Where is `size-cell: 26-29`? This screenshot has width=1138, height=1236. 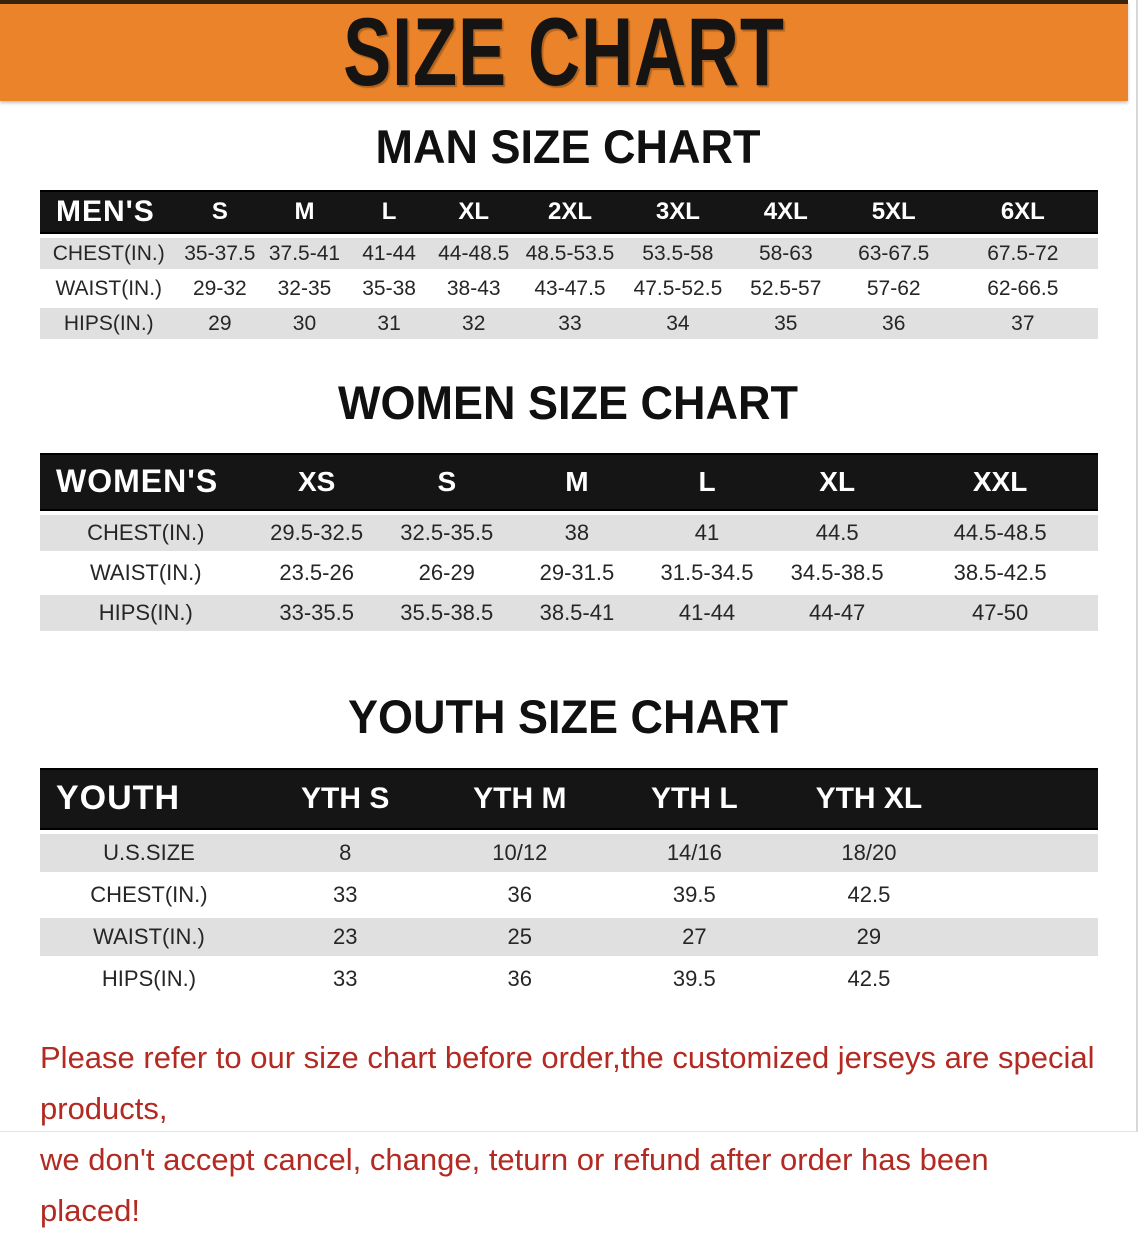
size-cell: 26-29 is located at coordinates (446, 572).